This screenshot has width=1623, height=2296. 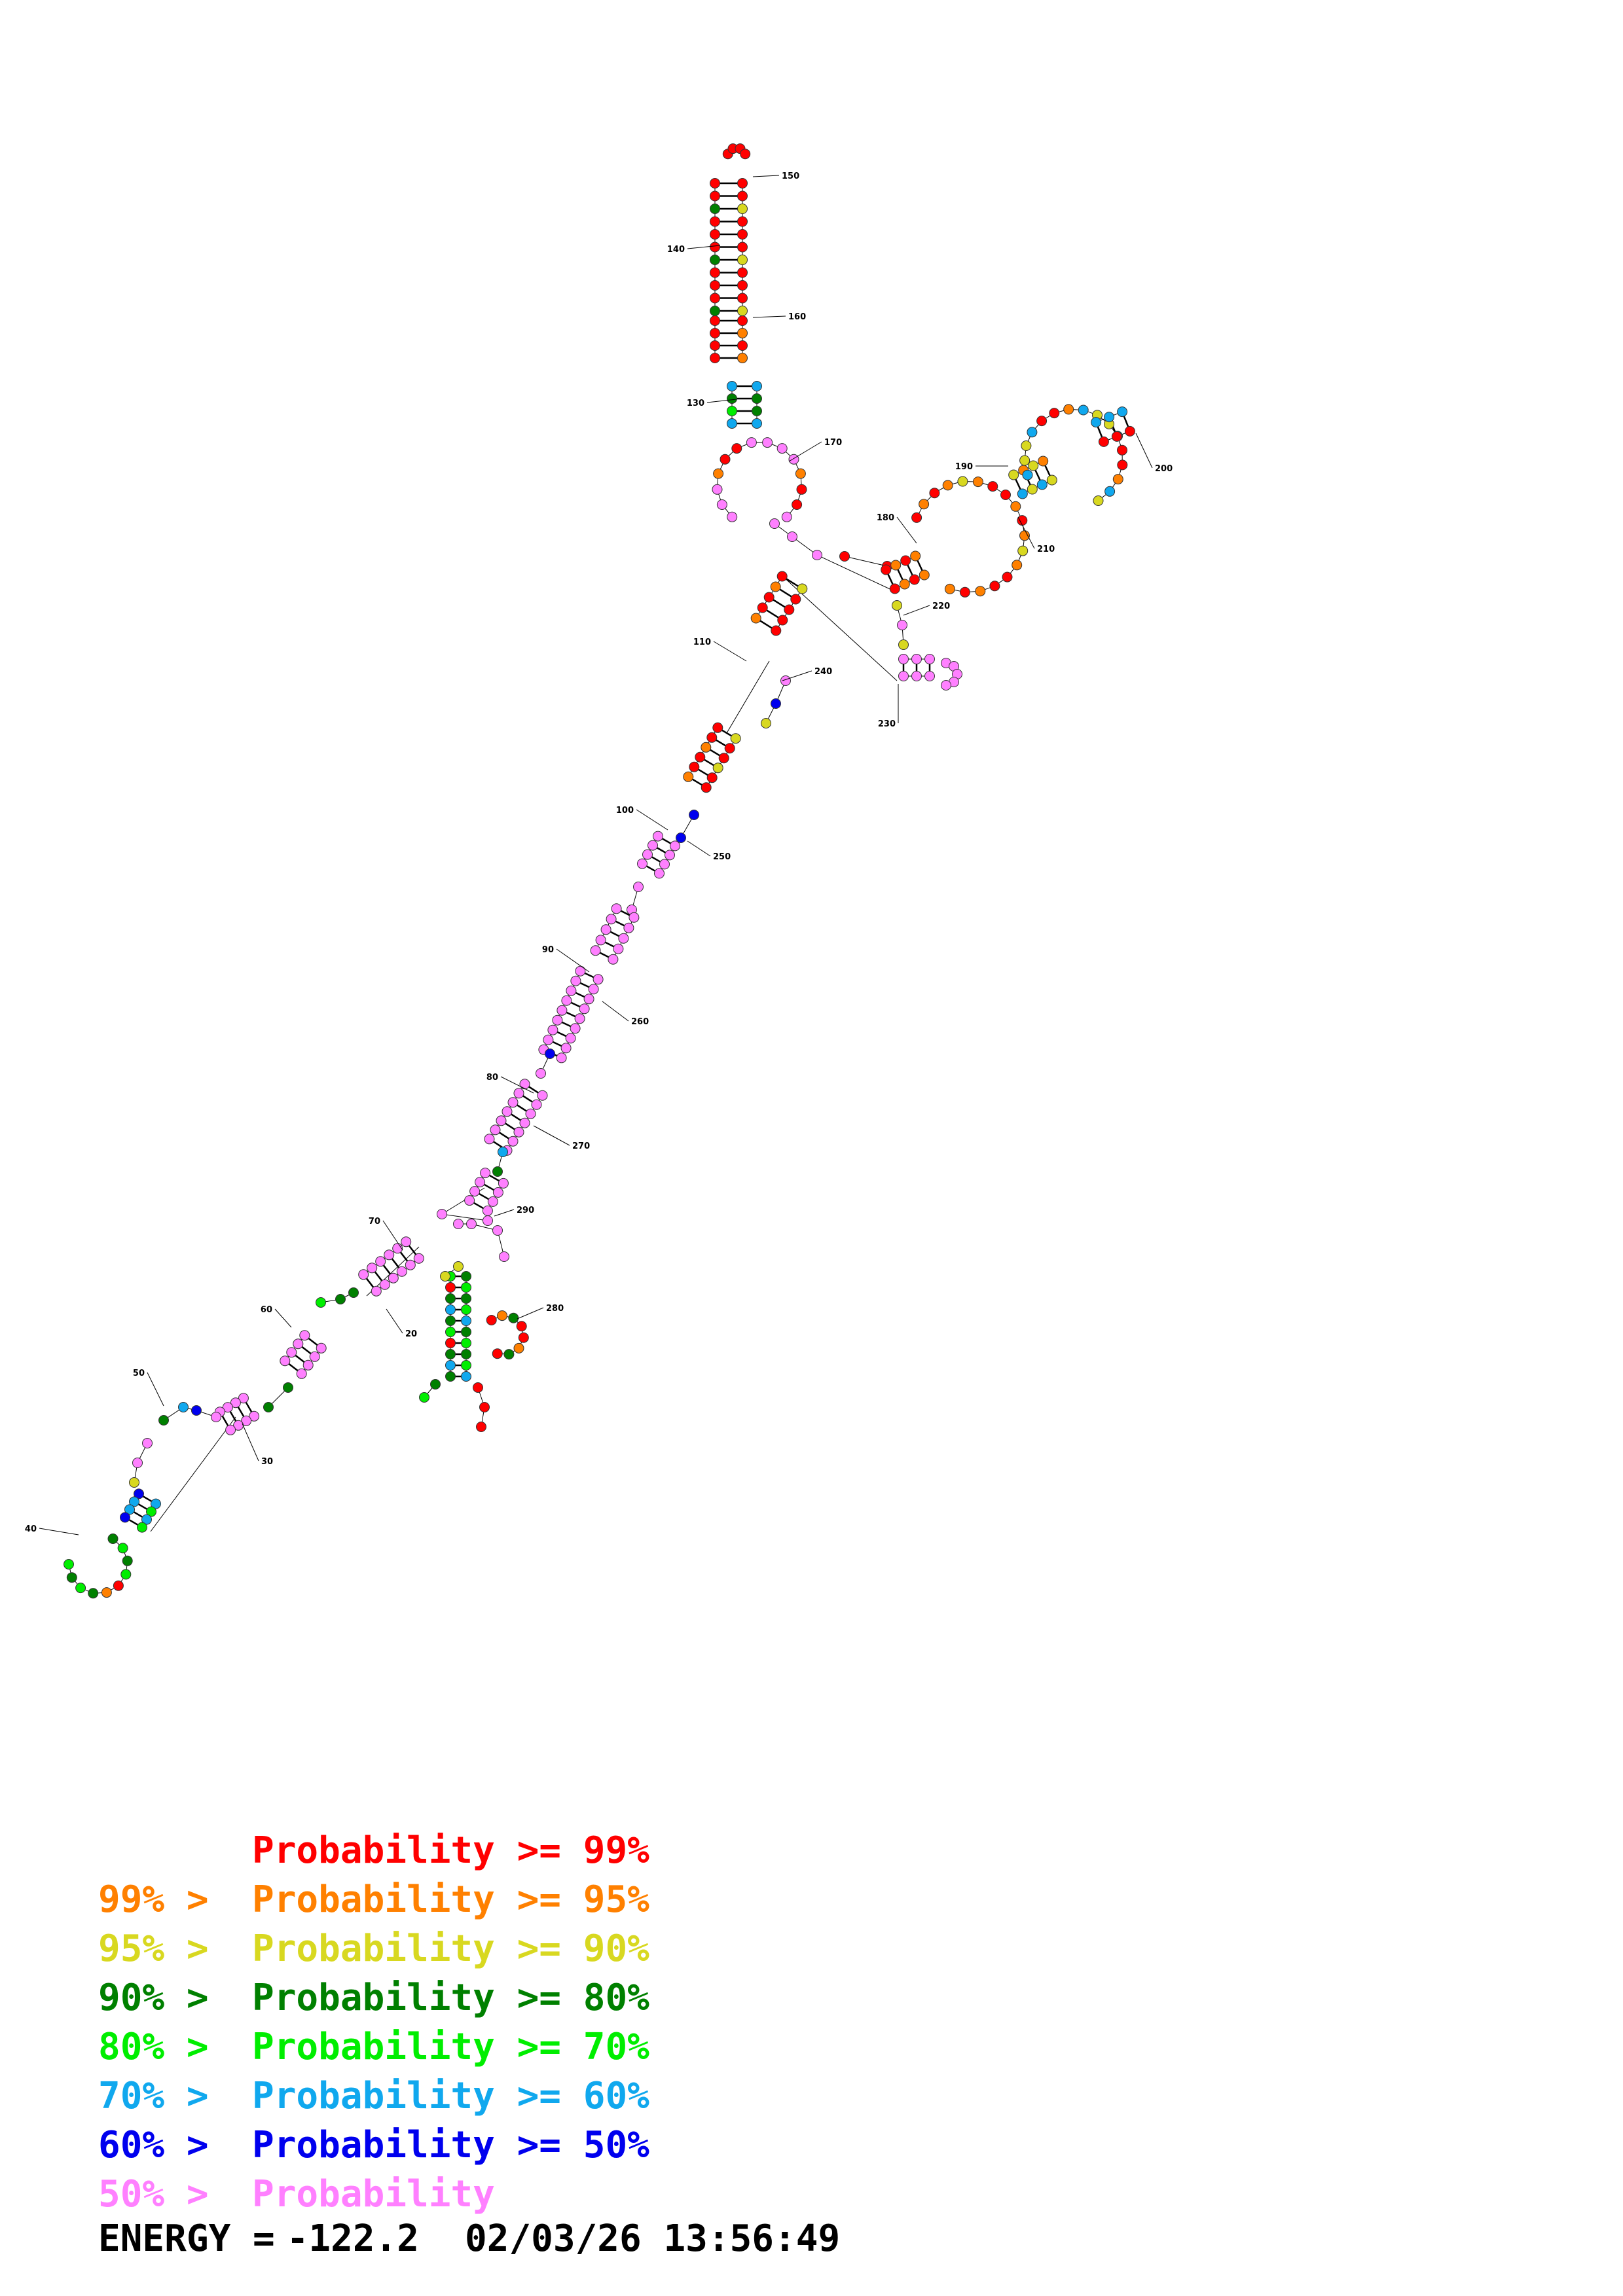 I want to click on position-label: 280, so click(x=555, y=1309).